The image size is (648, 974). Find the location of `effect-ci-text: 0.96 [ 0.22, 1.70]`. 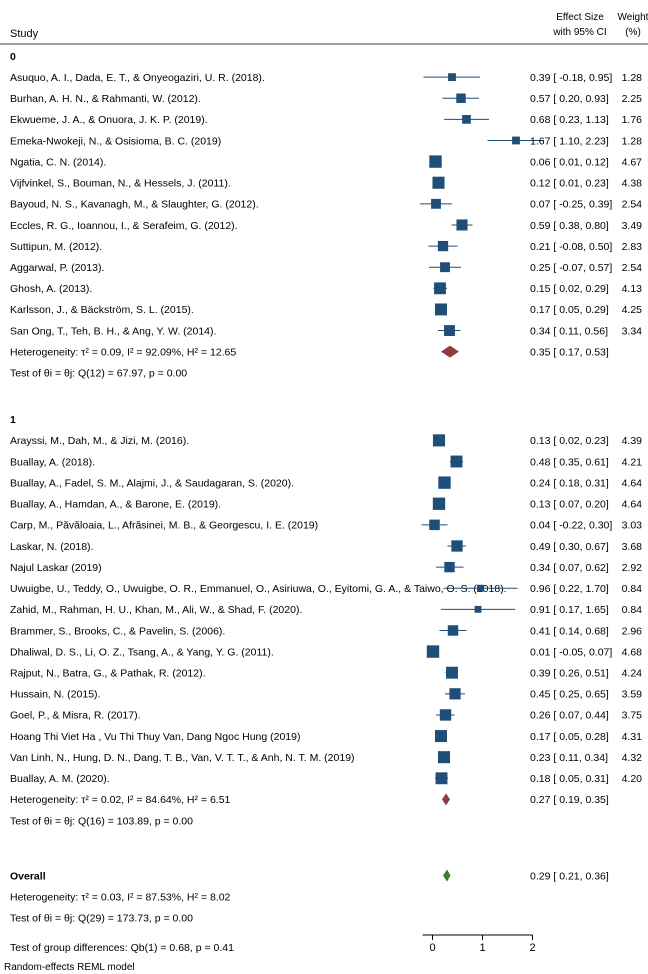

effect-ci-text: 0.96 [ 0.22, 1.70] is located at coordinates (569, 589).